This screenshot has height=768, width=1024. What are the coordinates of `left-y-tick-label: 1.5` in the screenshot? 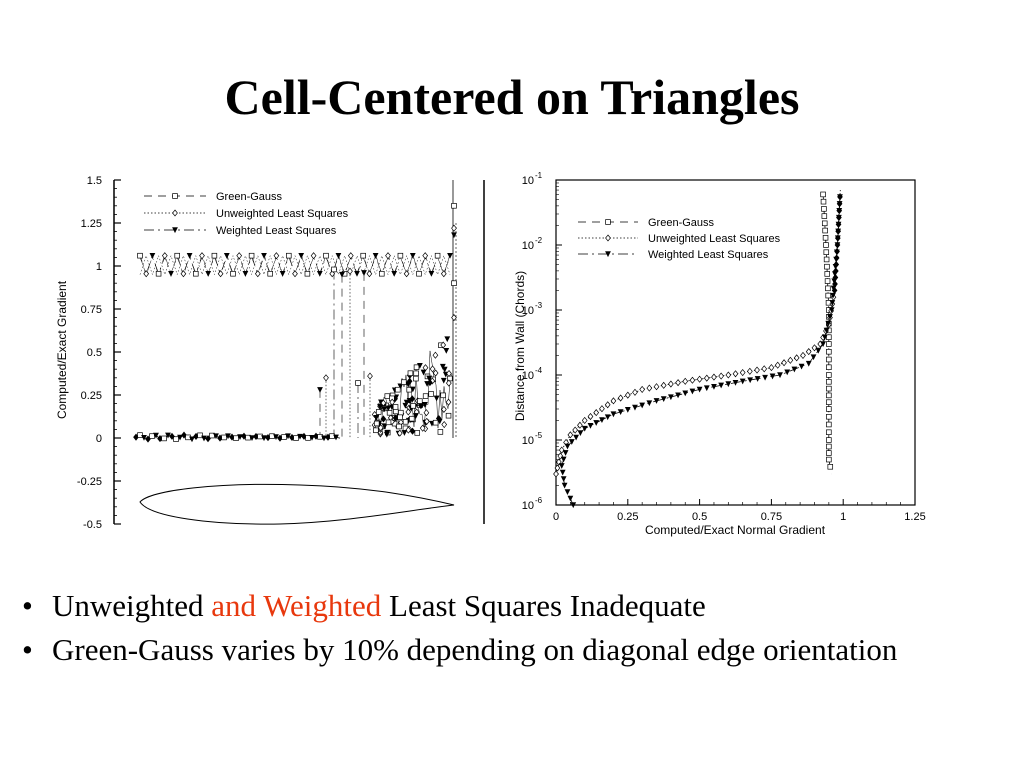 It's located at (94, 181).